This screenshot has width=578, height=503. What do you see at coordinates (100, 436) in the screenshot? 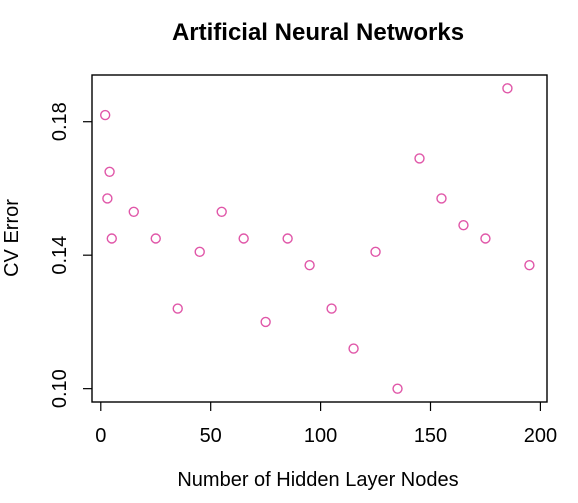
I see `x-tick-label: 0` at bounding box center [100, 436].